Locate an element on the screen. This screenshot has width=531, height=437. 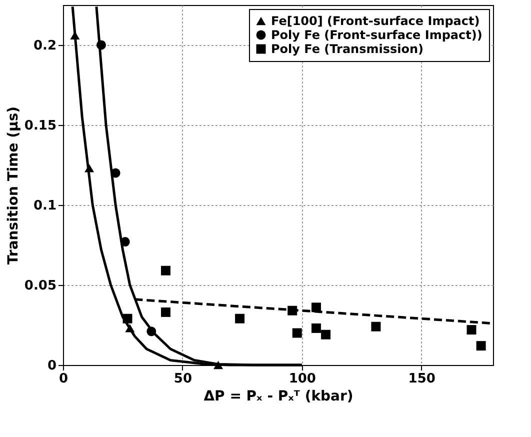
legend-label: Poly Fe (Transmission) is located at coordinates (347, 49).